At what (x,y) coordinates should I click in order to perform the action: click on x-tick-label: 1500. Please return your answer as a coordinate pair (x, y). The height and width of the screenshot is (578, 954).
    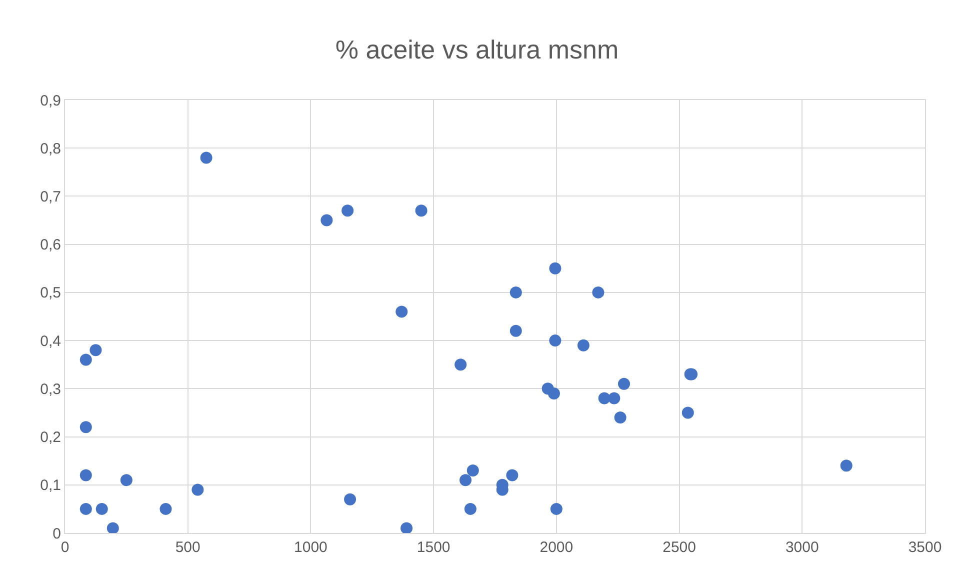
    Looking at the image, I should click on (433, 547).